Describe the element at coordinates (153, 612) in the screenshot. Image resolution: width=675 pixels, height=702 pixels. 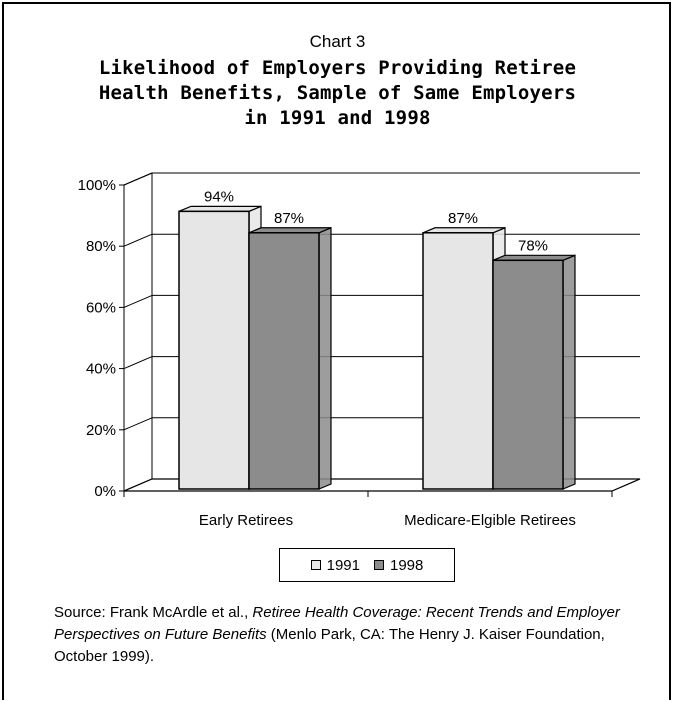
I see `source-prefix: Source: Frank McArdle et al.,` at that location.